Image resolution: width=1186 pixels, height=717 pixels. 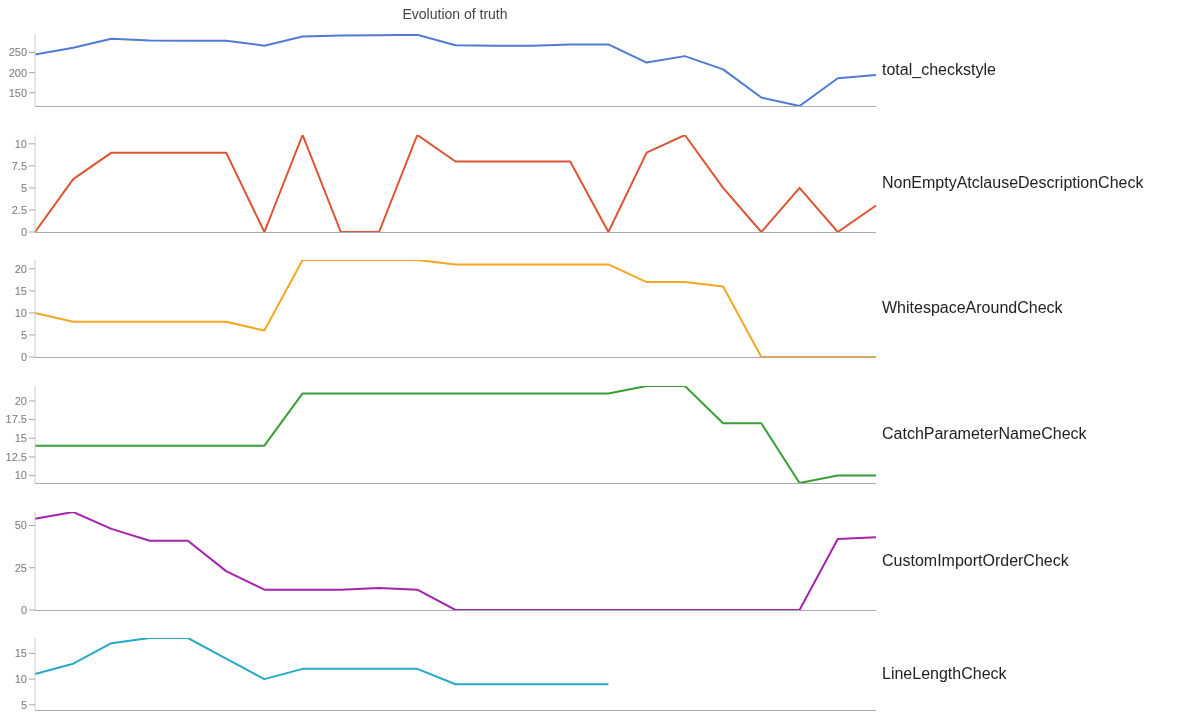 I want to click on series-label: total_checkstyle, so click(x=939, y=69).